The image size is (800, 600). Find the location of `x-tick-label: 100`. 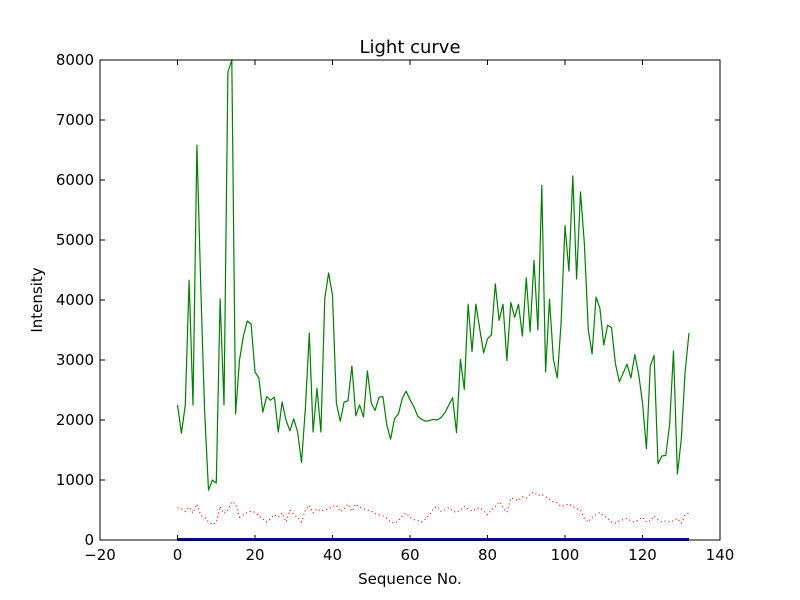

x-tick-label: 100 is located at coordinates (565, 555).